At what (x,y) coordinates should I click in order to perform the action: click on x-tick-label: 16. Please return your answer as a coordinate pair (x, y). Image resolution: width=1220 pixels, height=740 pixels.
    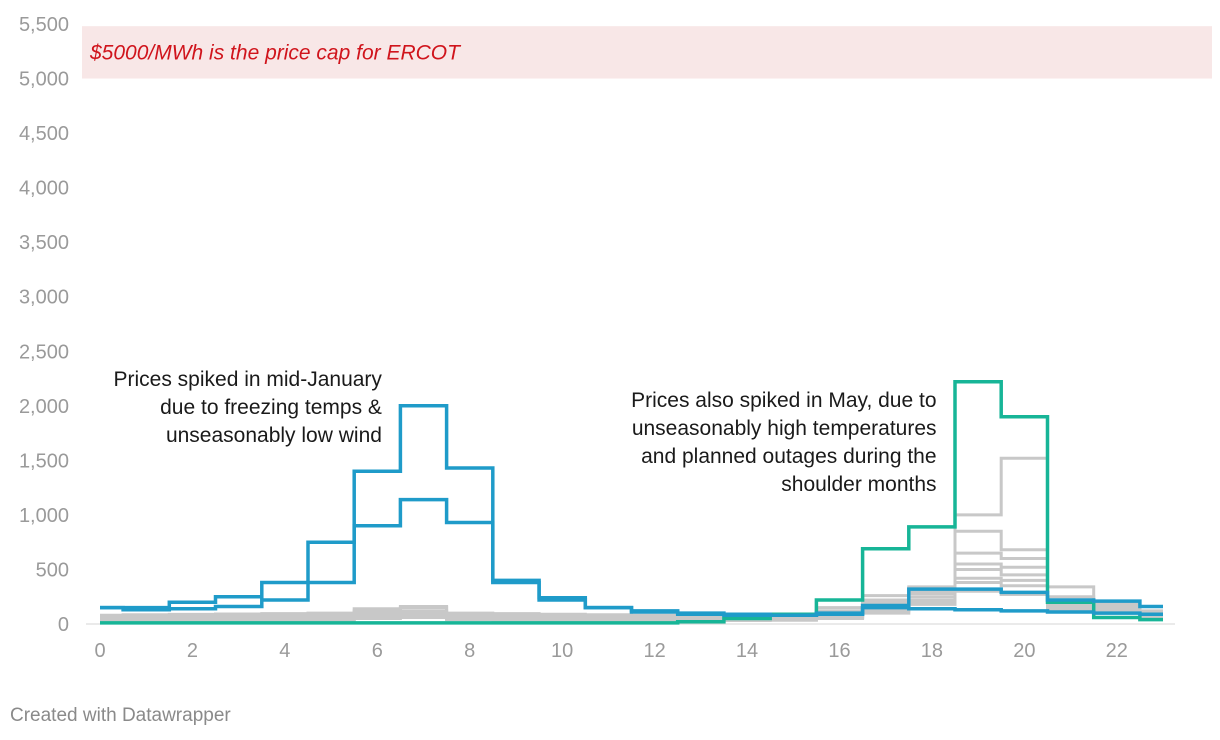
    Looking at the image, I should click on (839, 651).